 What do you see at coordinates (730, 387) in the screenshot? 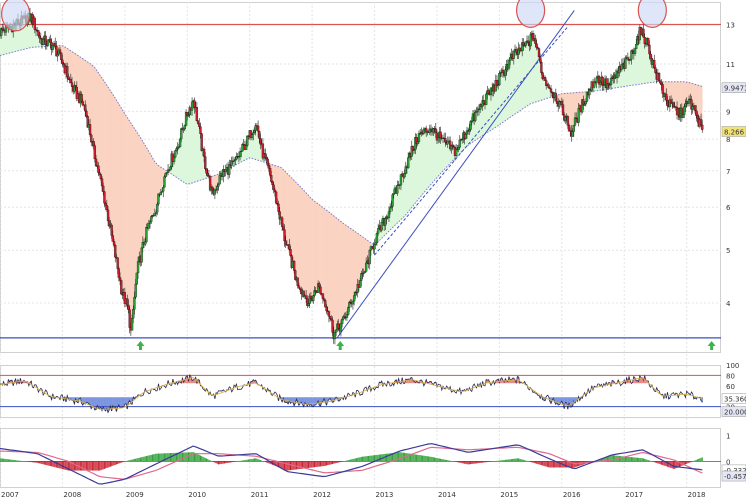
I see `osc-tick-label: 60` at bounding box center [730, 387].